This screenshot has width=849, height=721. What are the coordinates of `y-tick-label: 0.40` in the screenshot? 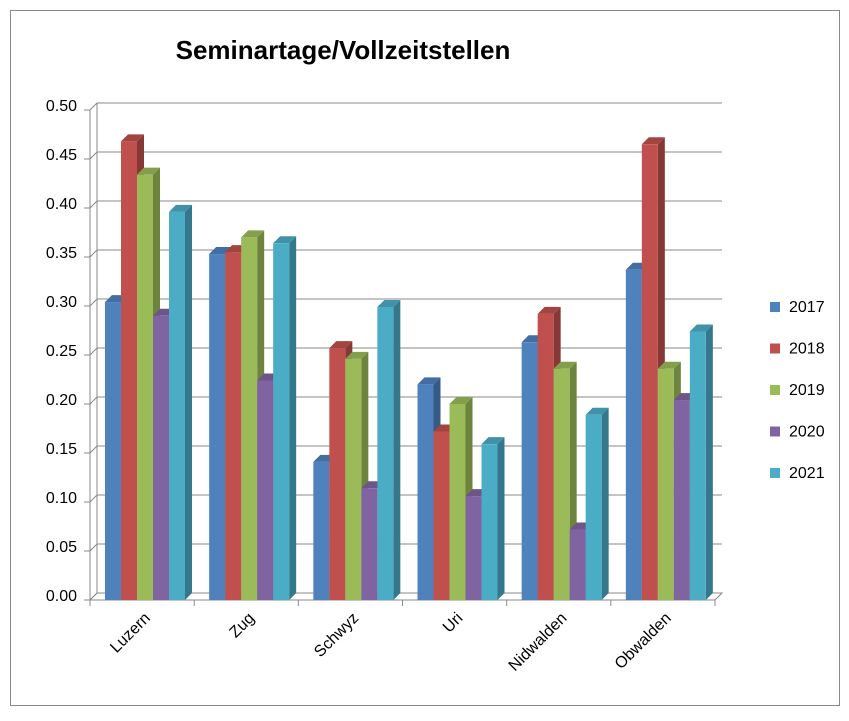 It's located at (61, 204).